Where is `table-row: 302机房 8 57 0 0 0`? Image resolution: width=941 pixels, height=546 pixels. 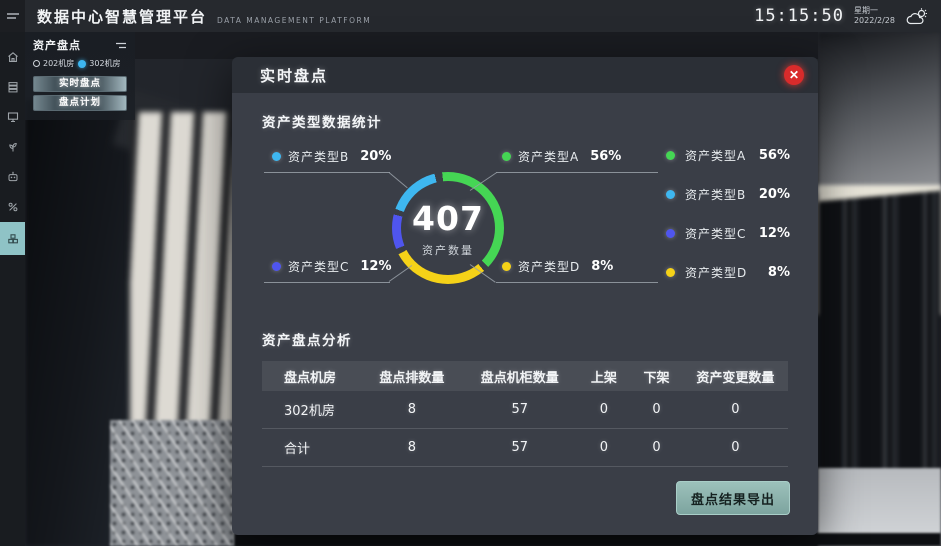 table-row: 302机房 8 57 0 0 0 is located at coordinates (525, 410).